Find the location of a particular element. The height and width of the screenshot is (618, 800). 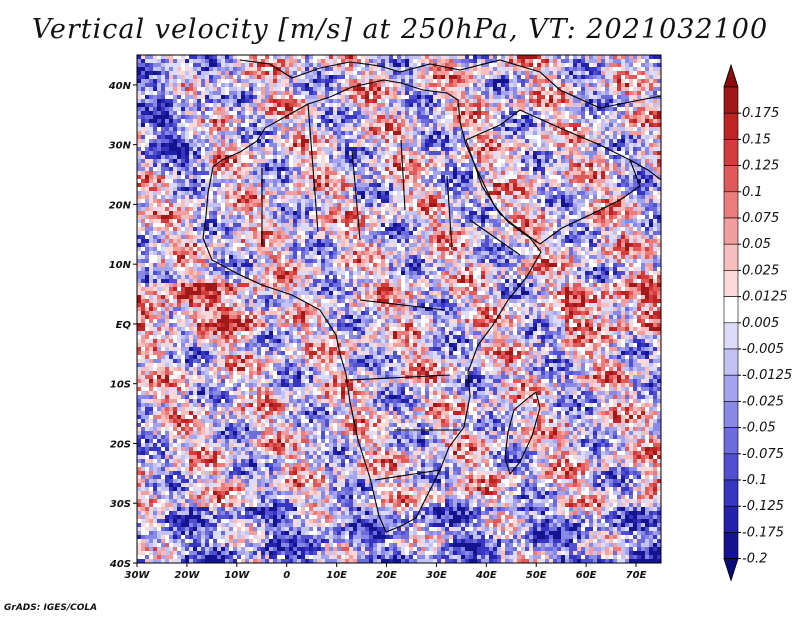

x-tick-label: 30W is located at coordinates (138, 575).